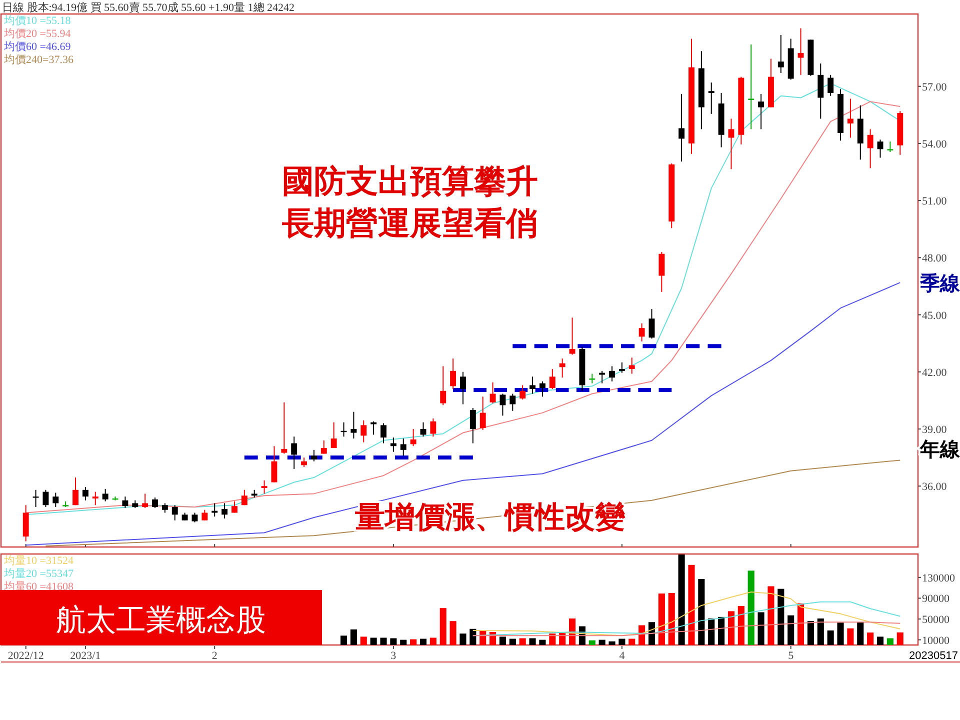  Describe the element at coordinates (935, 316) in the screenshot. I see `y-tick-label: 45.00` at that location.